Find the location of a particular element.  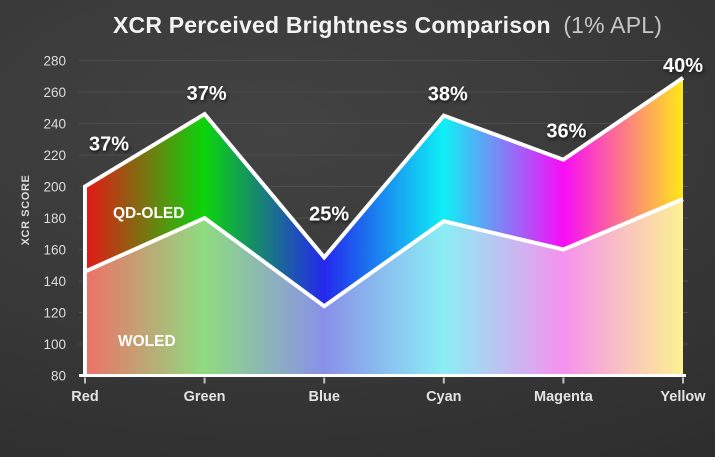

x-category-label: Yellow is located at coordinates (683, 397).